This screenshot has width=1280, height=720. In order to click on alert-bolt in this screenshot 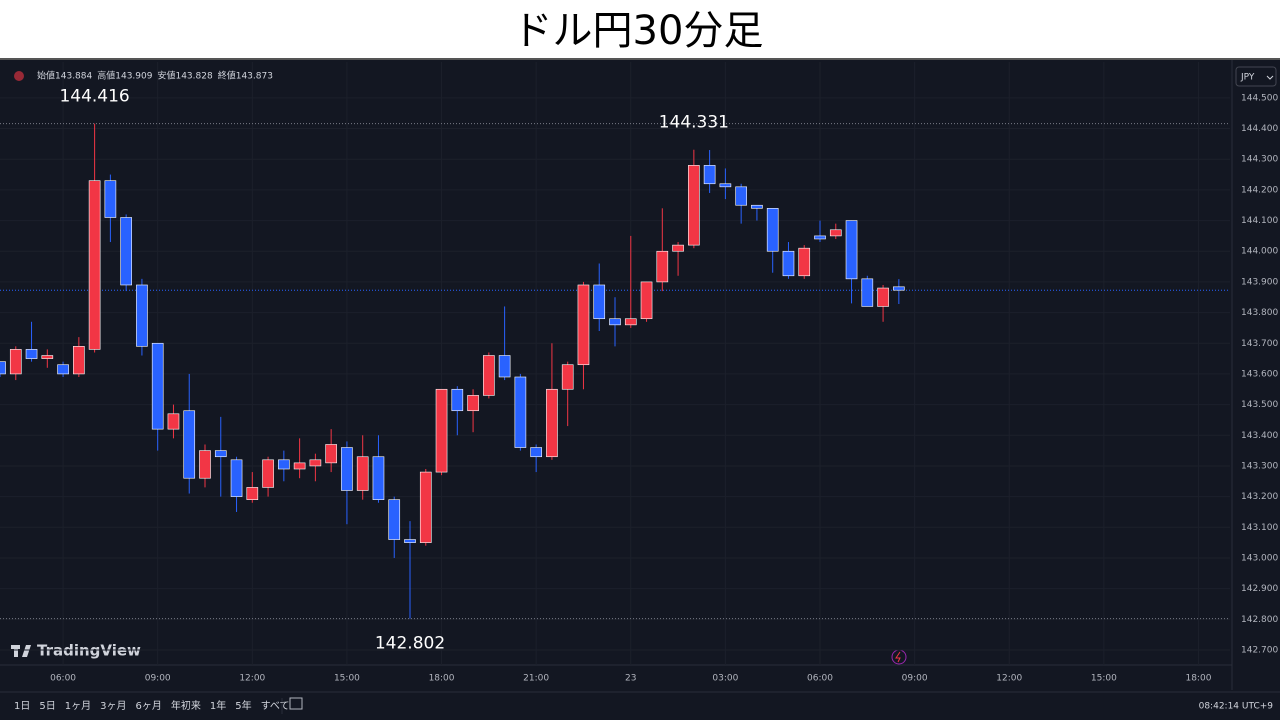, I will do `click(898, 657)`.